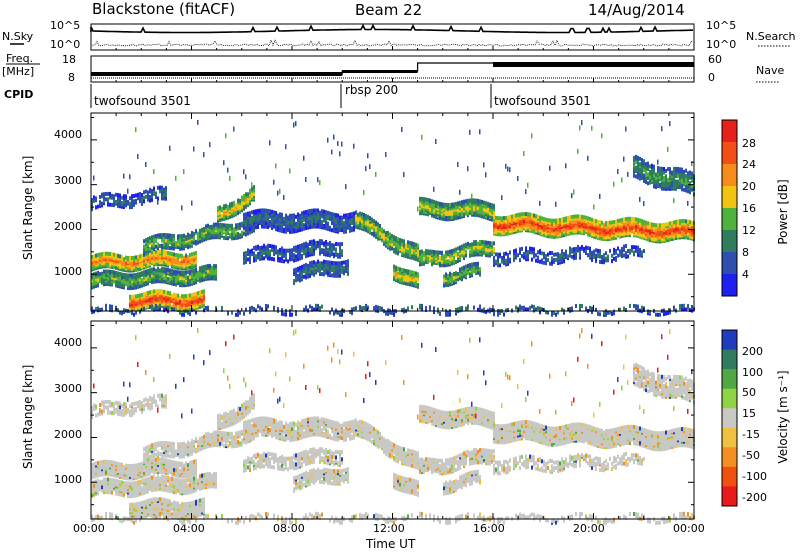 Image resolution: width=800 pixels, height=554 pixels. I want to click on nsky-tick-low: 10^0, so click(65, 44).